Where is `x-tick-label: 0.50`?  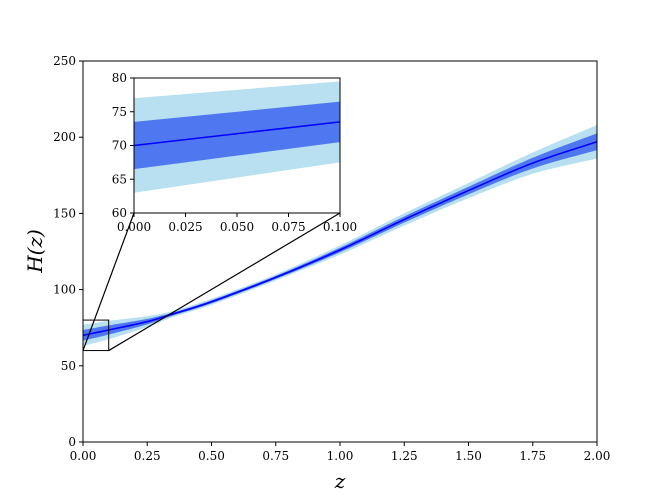
x-tick-label: 0.50 is located at coordinates (211, 456).